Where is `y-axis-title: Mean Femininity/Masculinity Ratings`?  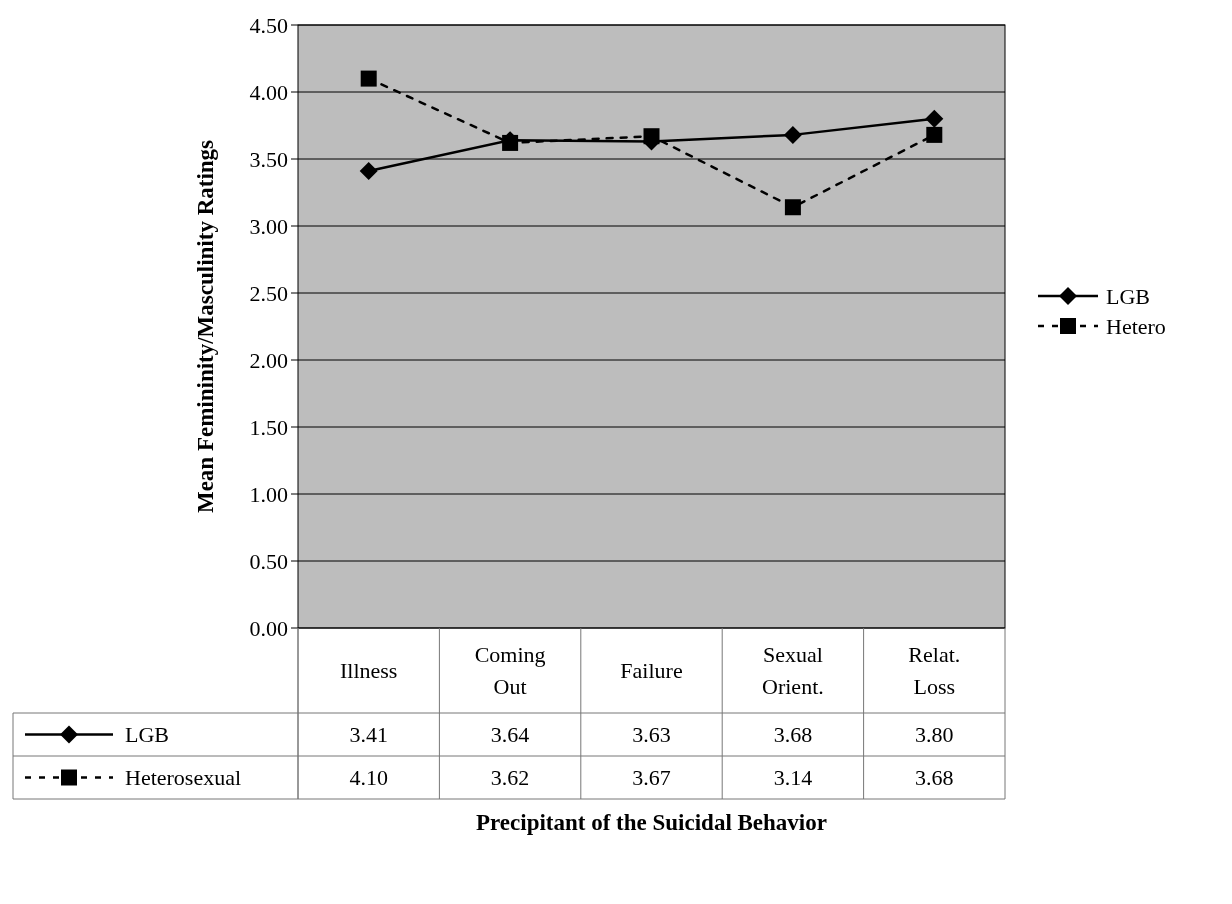 y-axis-title: Mean Femininity/Masculinity Ratings is located at coordinates (205, 326).